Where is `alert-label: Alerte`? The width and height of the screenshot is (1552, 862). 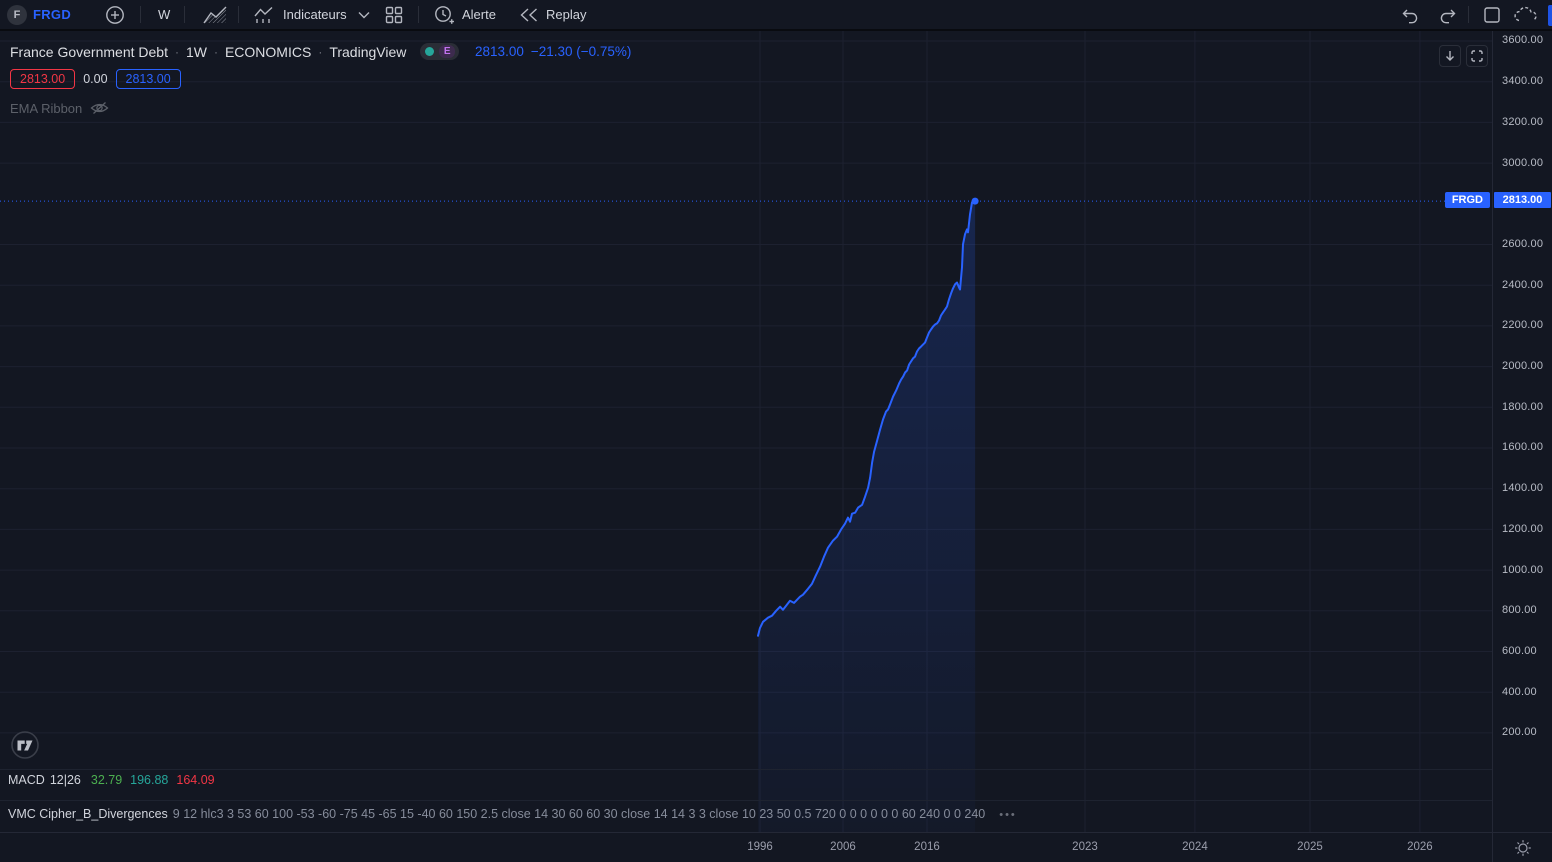 alert-label: Alerte is located at coordinates (479, 14).